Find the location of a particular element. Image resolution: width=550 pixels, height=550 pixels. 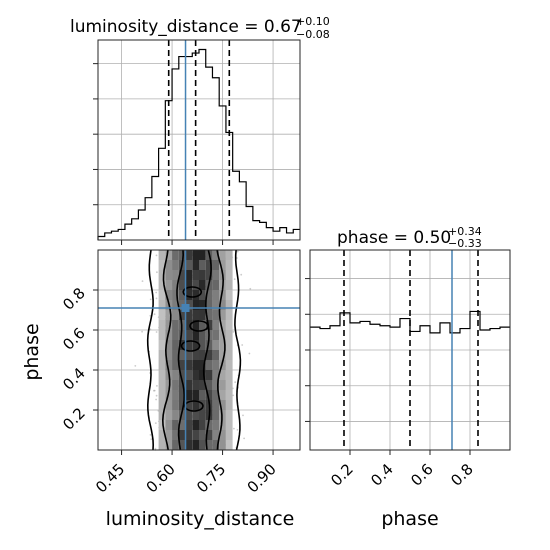

density-contour-outer-right is located at coordinates (238, 350).